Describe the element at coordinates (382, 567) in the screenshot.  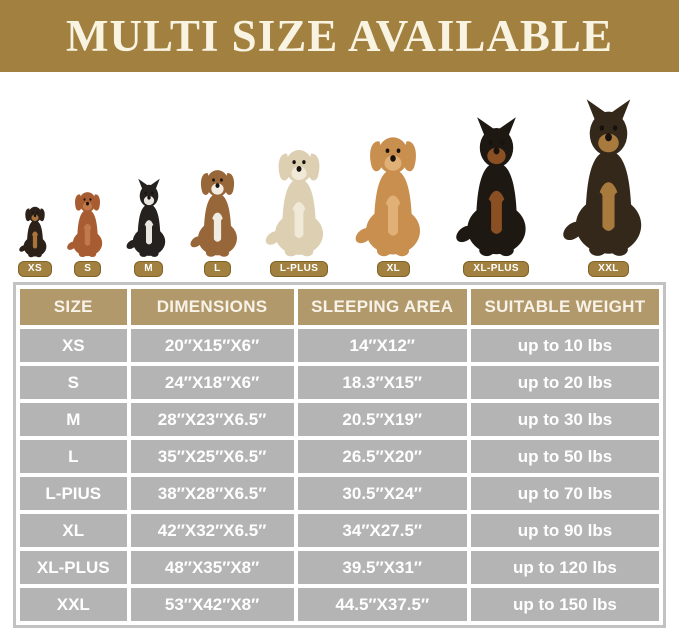
I see `table-cell: 39.5″X31″` at that location.